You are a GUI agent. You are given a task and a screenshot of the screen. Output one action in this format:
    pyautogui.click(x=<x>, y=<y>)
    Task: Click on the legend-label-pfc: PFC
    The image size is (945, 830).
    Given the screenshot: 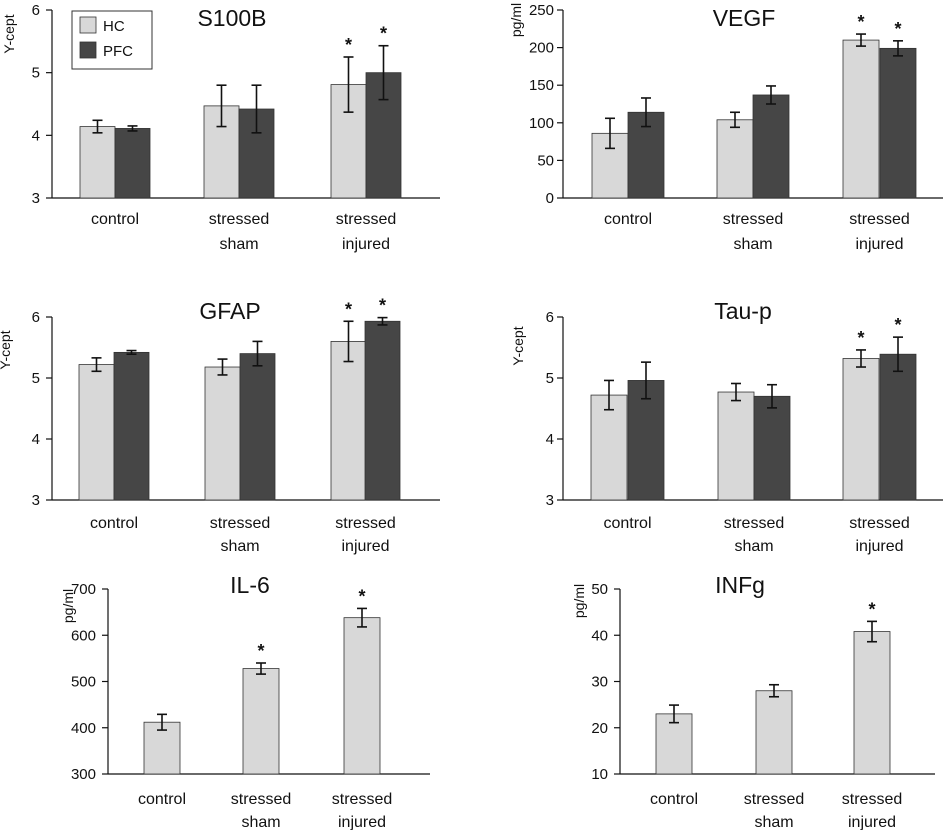 What is the action you would take?
    pyautogui.click(x=118, y=51)
    